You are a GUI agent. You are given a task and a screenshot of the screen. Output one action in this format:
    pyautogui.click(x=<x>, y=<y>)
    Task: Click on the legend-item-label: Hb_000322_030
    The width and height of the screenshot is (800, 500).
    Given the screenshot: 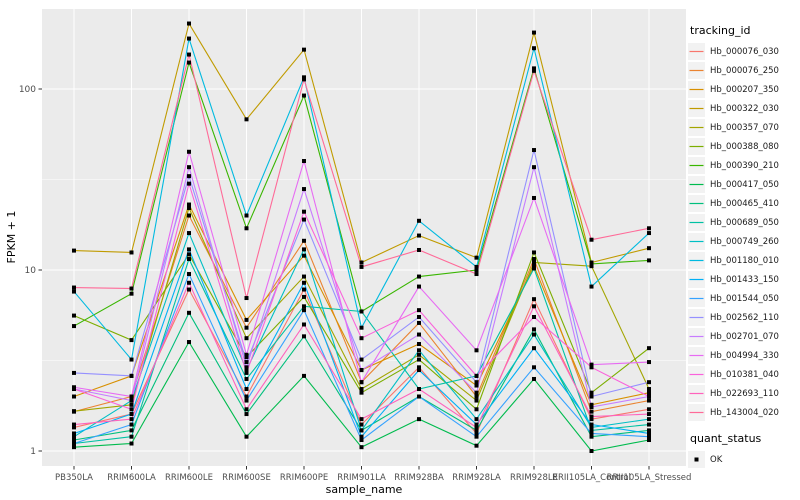 What is the action you would take?
    pyautogui.click(x=744, y=108)
    